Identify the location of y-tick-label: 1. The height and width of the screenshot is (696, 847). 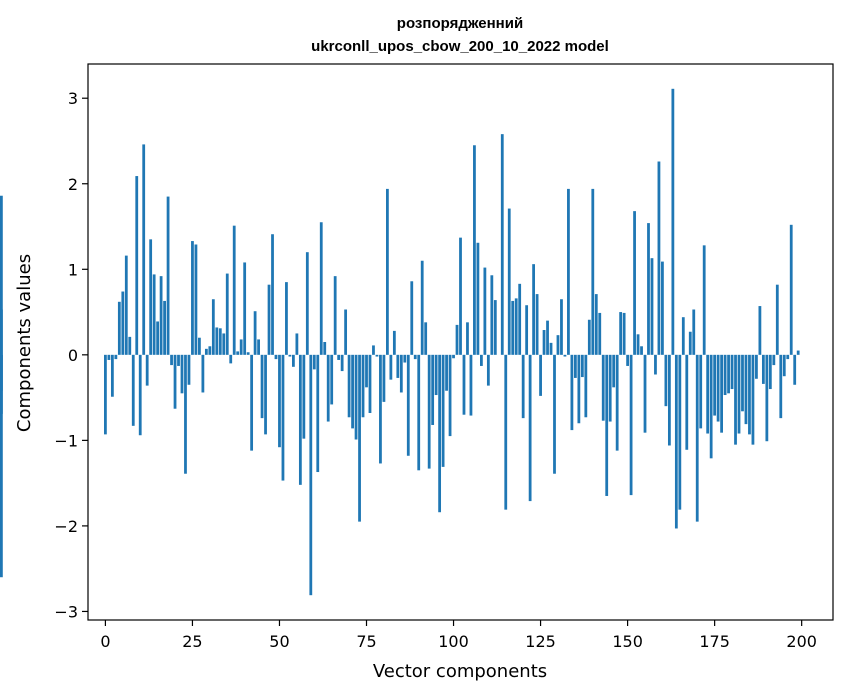
(73, 269).